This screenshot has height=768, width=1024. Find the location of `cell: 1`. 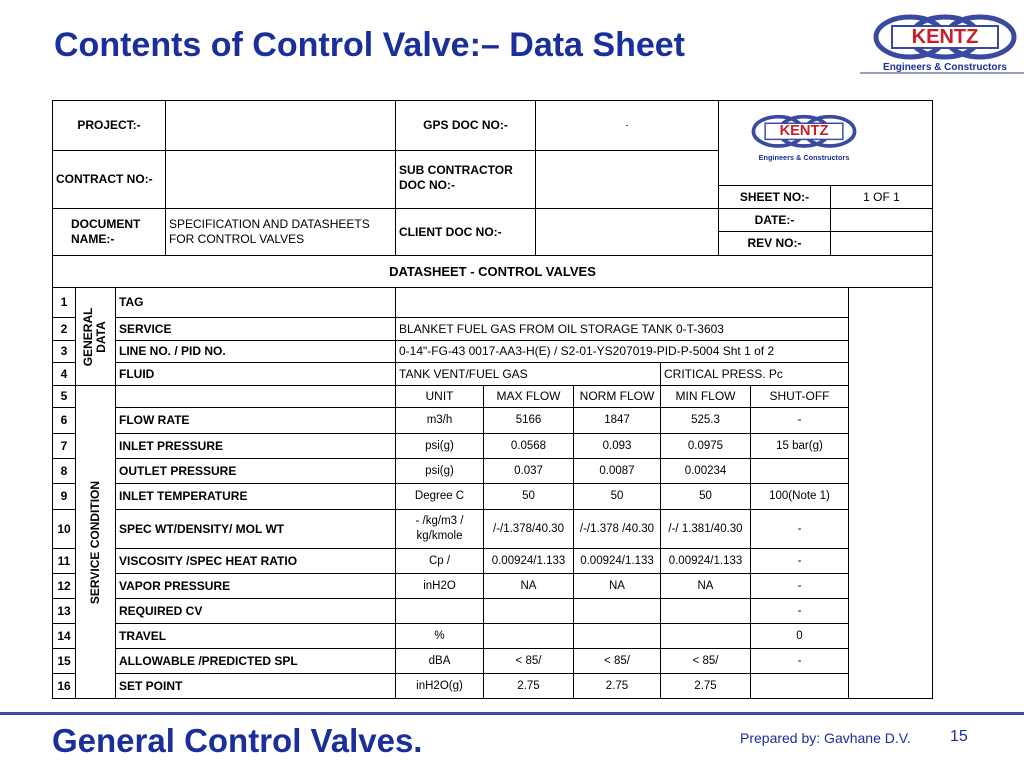

cell: 1 is located at coordinates (64, 302).